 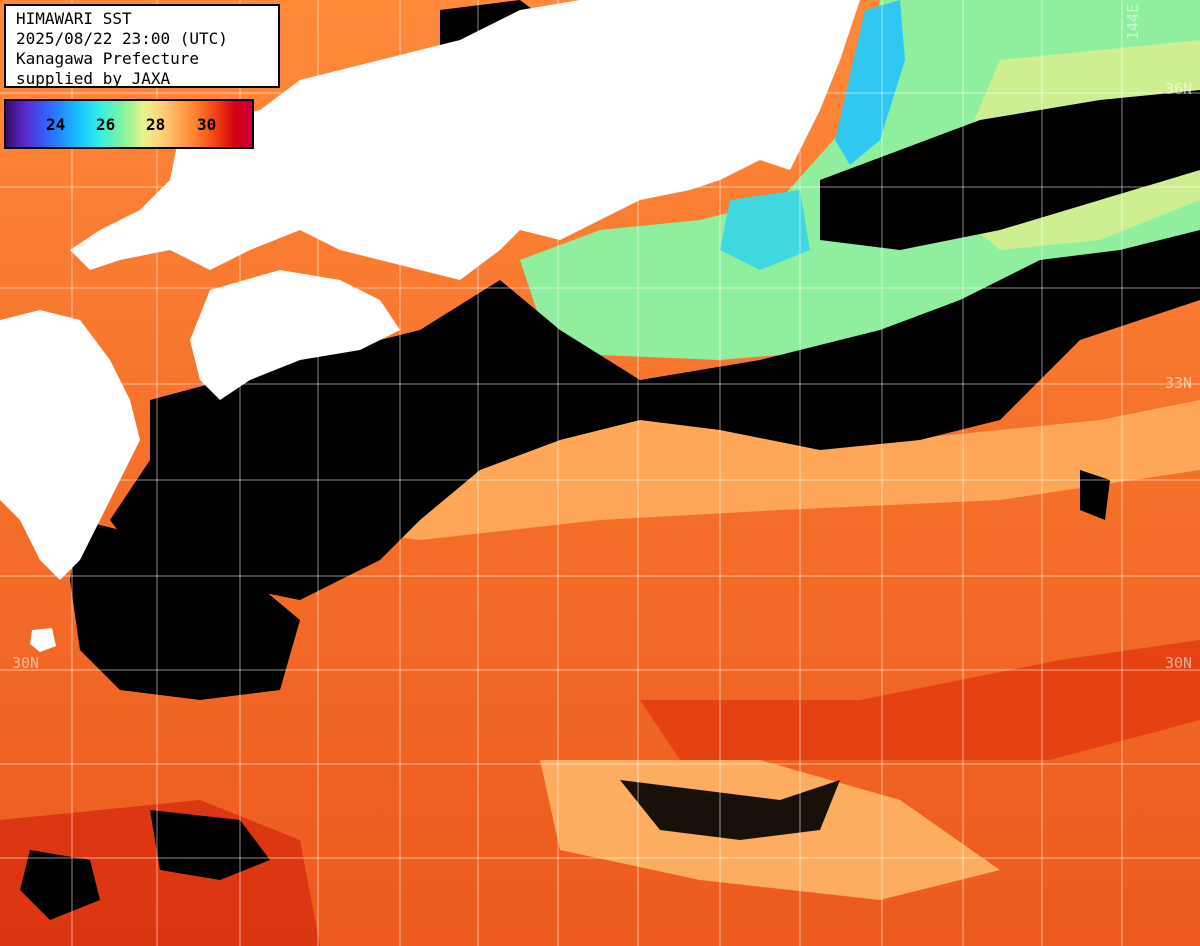 I want to click on legend-label-26: 26, so click(x=106, y=124).